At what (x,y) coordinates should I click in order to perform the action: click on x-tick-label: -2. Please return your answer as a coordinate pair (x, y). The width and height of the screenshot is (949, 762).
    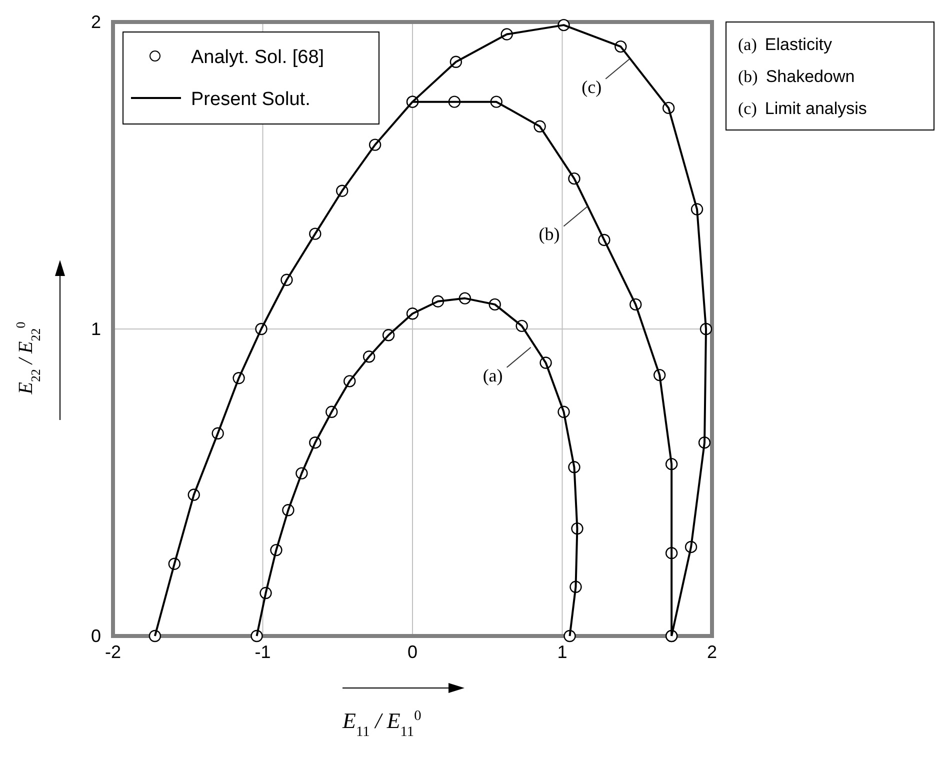
    Looking at the image, I should click on (113, 652).